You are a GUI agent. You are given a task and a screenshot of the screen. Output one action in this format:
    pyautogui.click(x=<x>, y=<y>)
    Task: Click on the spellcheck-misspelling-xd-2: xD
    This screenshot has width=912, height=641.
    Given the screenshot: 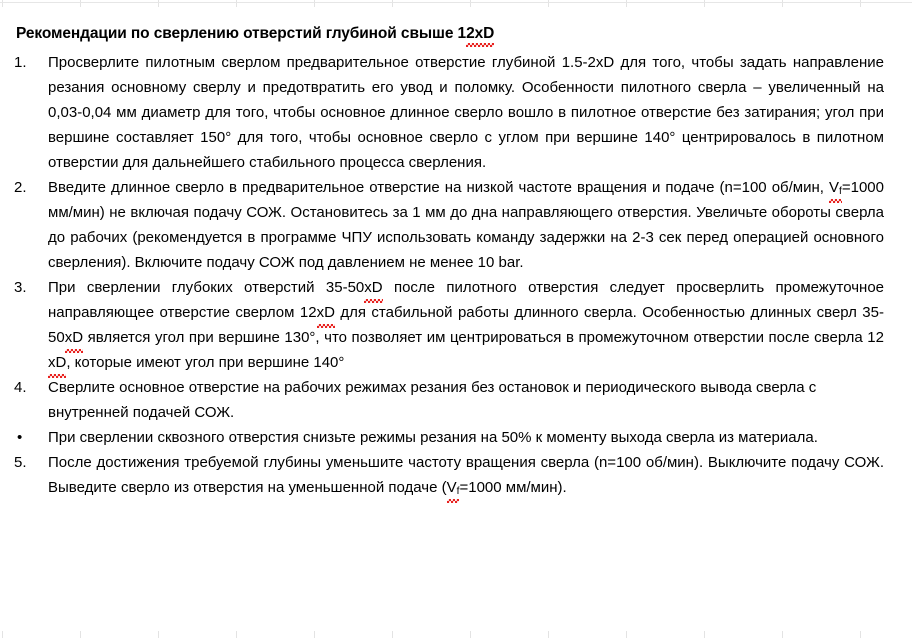 What is the action you would take?
    pyautogui.click(x=326, y=314)
    